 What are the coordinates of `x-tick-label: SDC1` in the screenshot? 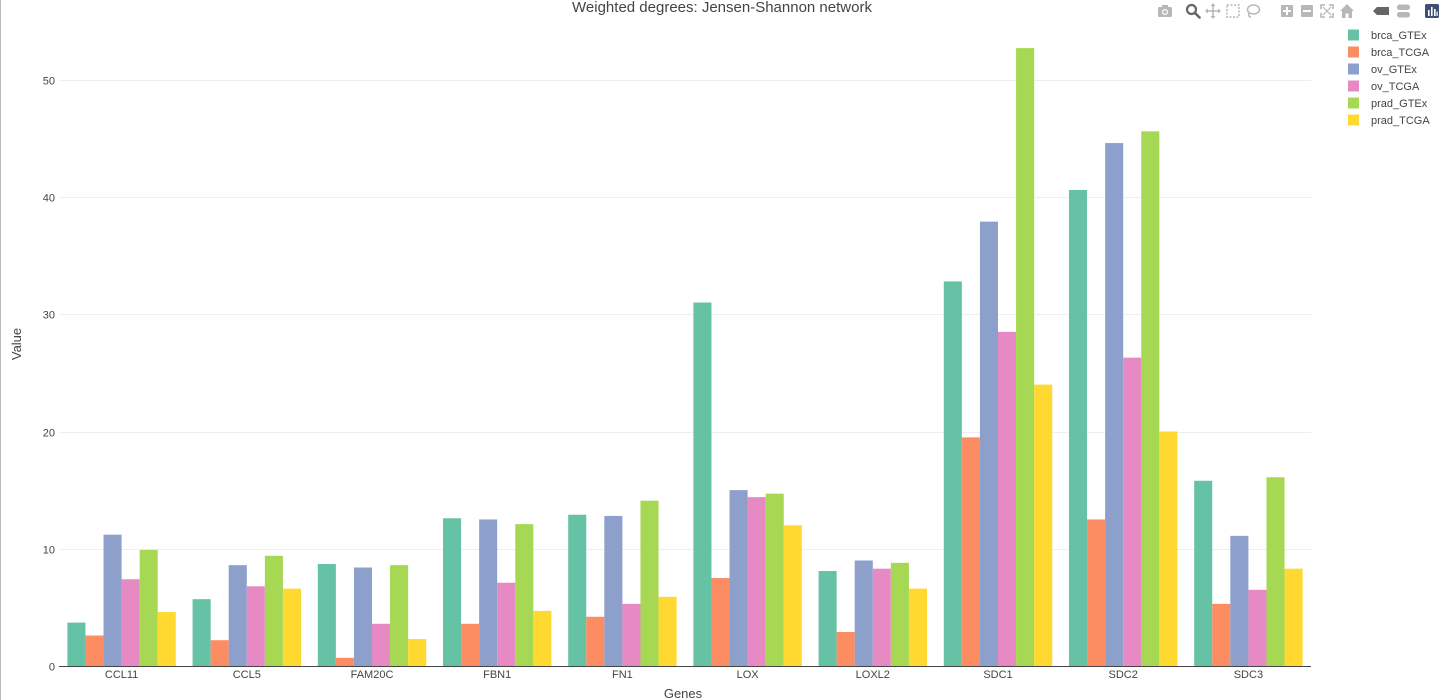 It's located at (997, 675).